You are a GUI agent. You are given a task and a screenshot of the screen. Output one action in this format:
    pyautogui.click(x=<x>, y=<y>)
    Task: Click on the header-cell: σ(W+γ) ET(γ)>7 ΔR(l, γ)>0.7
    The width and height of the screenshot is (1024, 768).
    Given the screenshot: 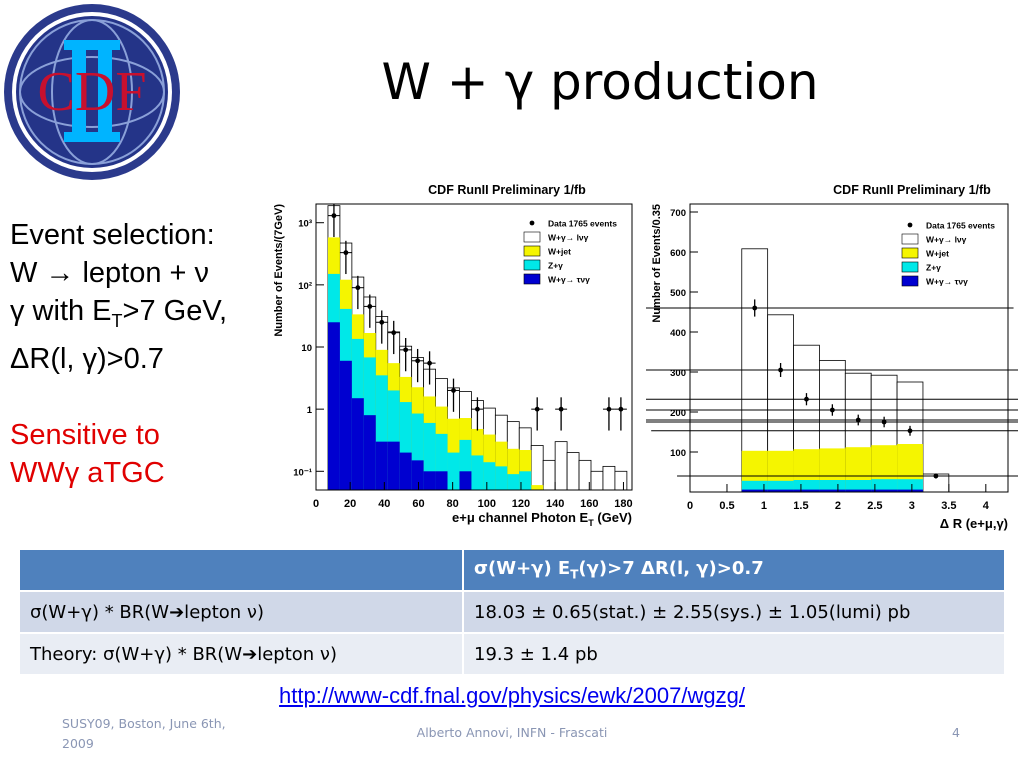 What is the action you would take?
    pyautogui.click(x=734, y=570)
    